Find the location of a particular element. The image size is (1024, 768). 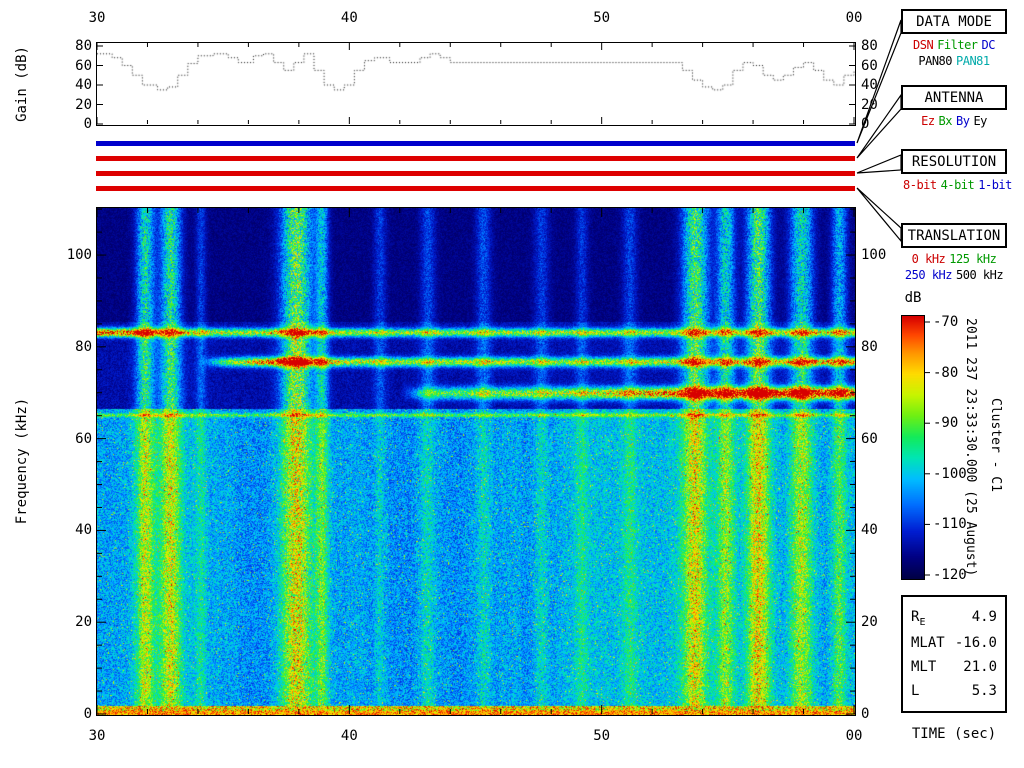

colorbar-tick-label: -70 is located at coordinates (946, 322).